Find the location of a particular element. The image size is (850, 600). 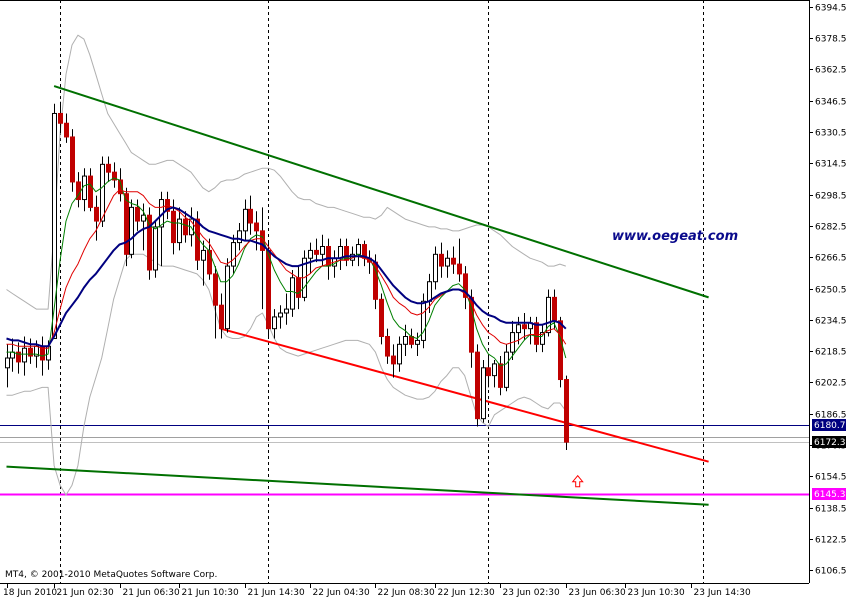

x-tick-label-5: 22 Jun 04:30 is located at coordinates (341, 593).